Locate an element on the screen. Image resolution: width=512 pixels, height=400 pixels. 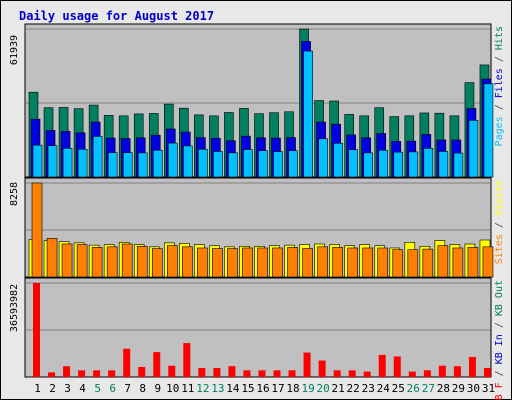
x-tick-label-day-29: 29 is located at coordinates (458, 388).